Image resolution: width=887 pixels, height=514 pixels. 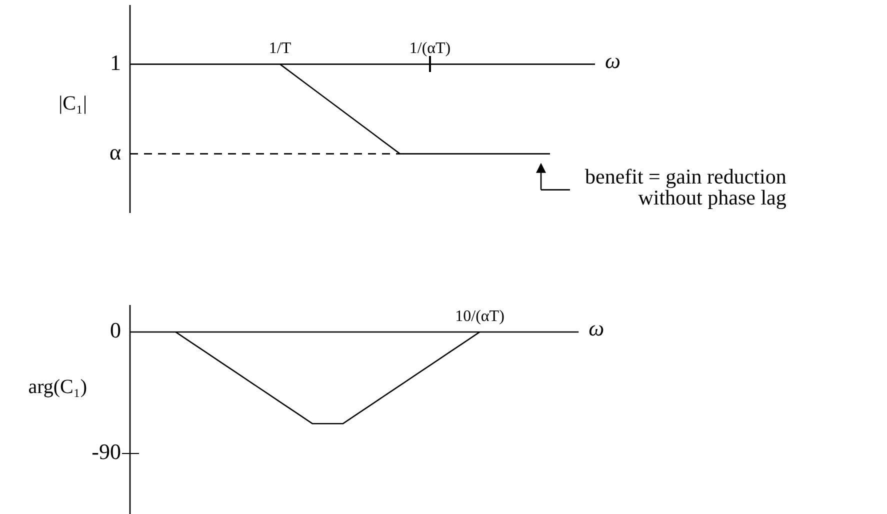 I want to click on x-tick-label: 1/T, so click(x=280, y=49).